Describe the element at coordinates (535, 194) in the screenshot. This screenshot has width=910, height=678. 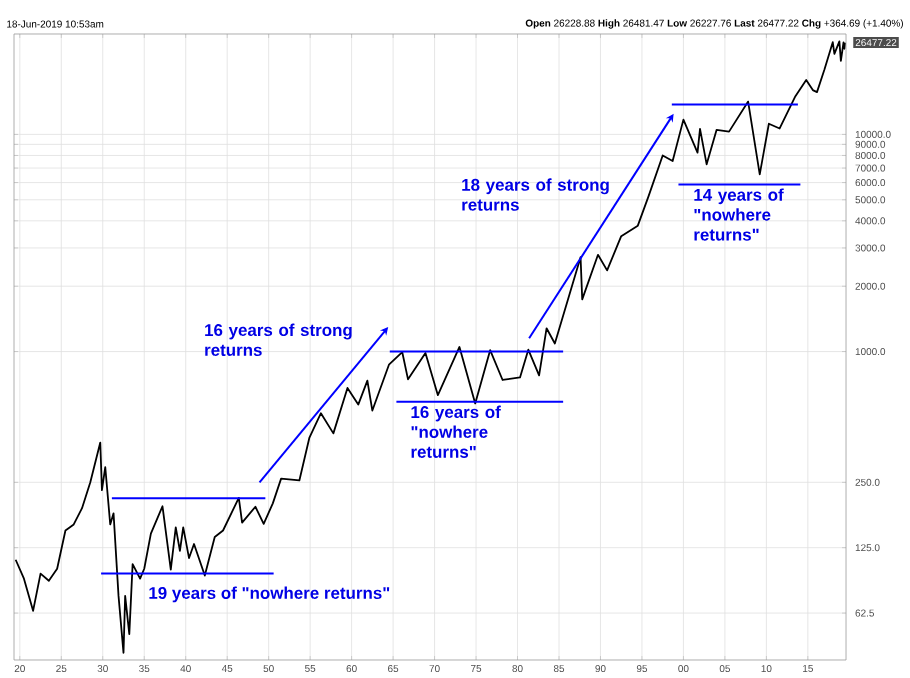
I see `annotation: 18 years of strong returns` at that location.